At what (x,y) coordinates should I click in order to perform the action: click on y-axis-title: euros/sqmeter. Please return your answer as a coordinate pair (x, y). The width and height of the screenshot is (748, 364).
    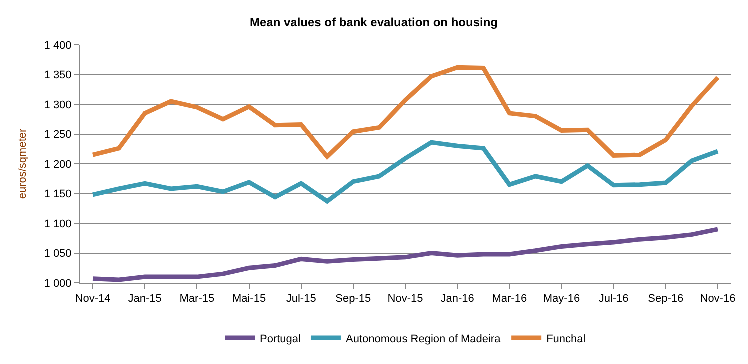
    Looking at the image, I should click on (22, 164).